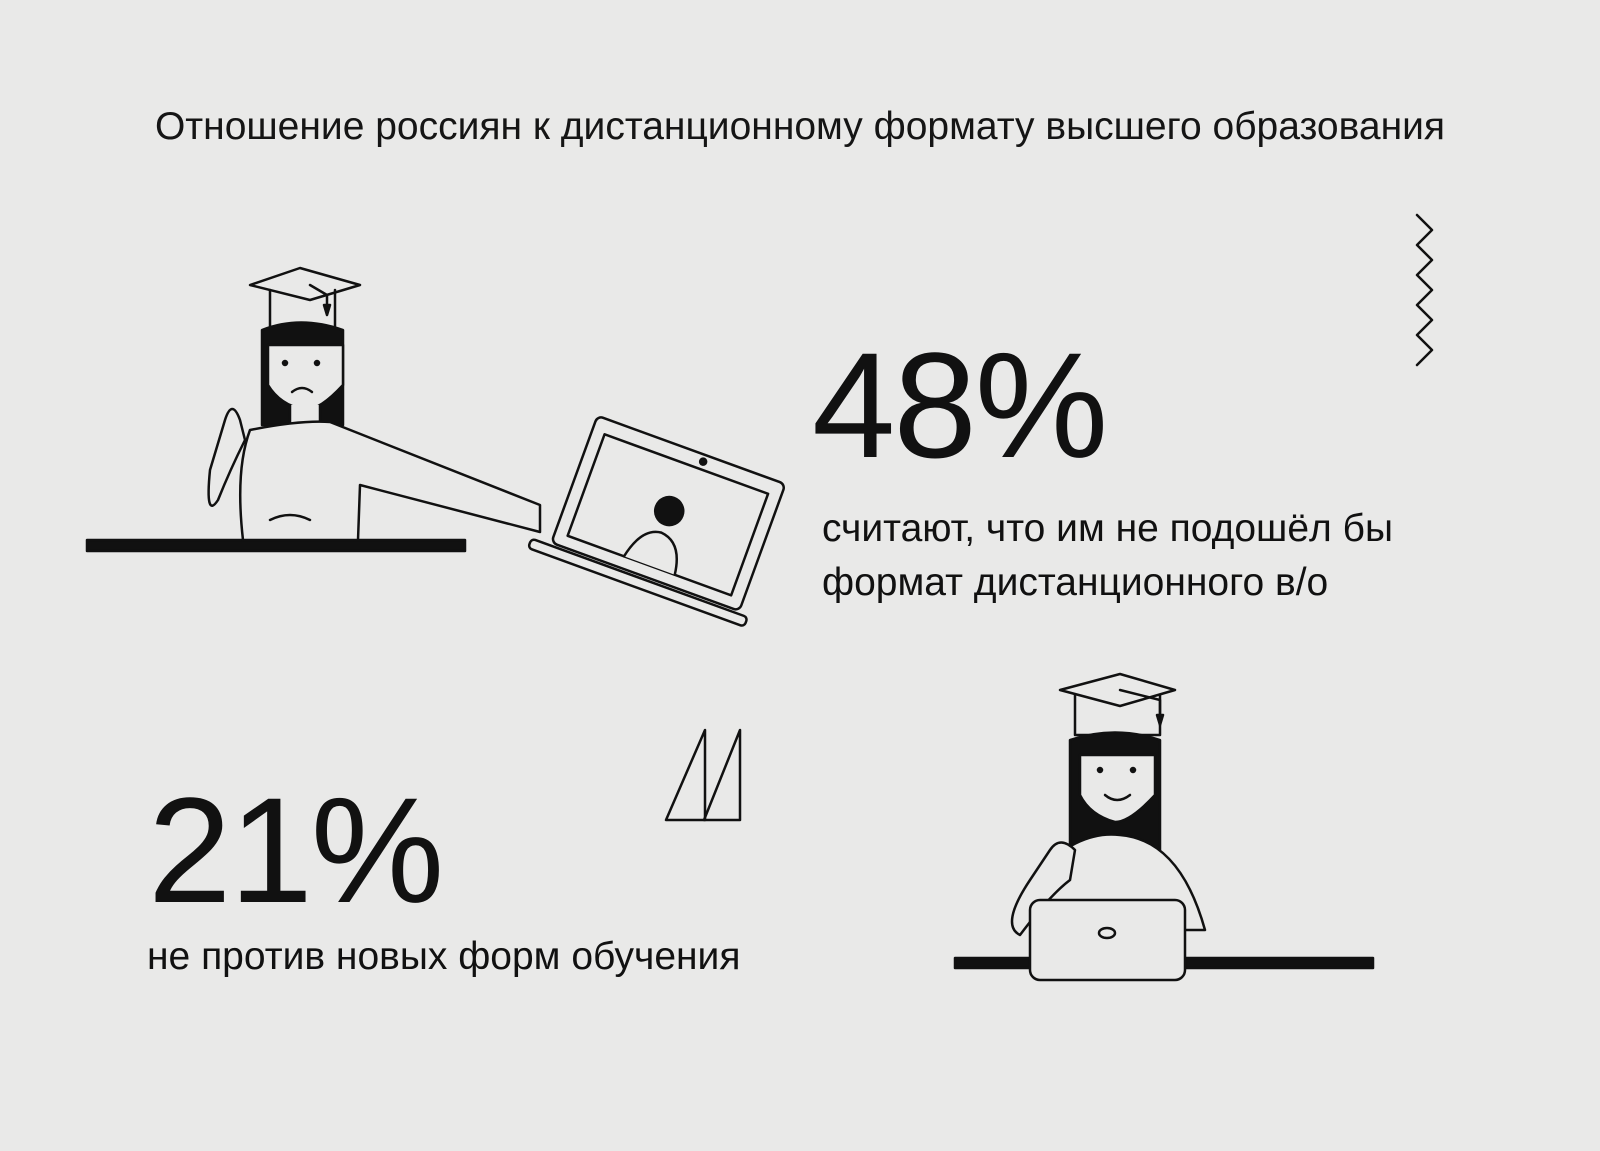 This screenshot has height=1151, width=1600. I want to click on zigzag-decoration, so click(1424, 290).